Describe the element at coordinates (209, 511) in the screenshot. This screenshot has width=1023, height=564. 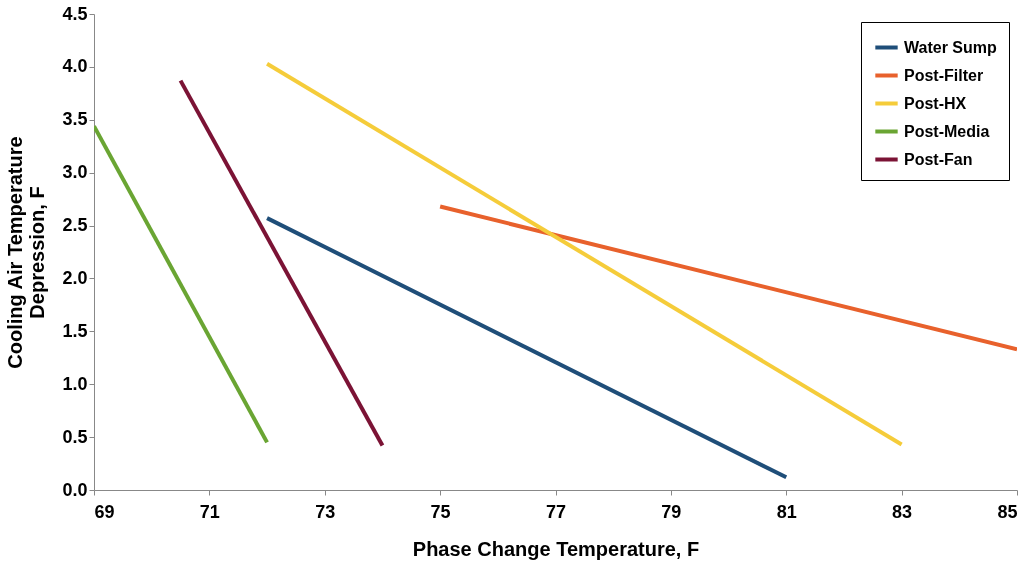
I see `x-tick-label: 71` at that location.